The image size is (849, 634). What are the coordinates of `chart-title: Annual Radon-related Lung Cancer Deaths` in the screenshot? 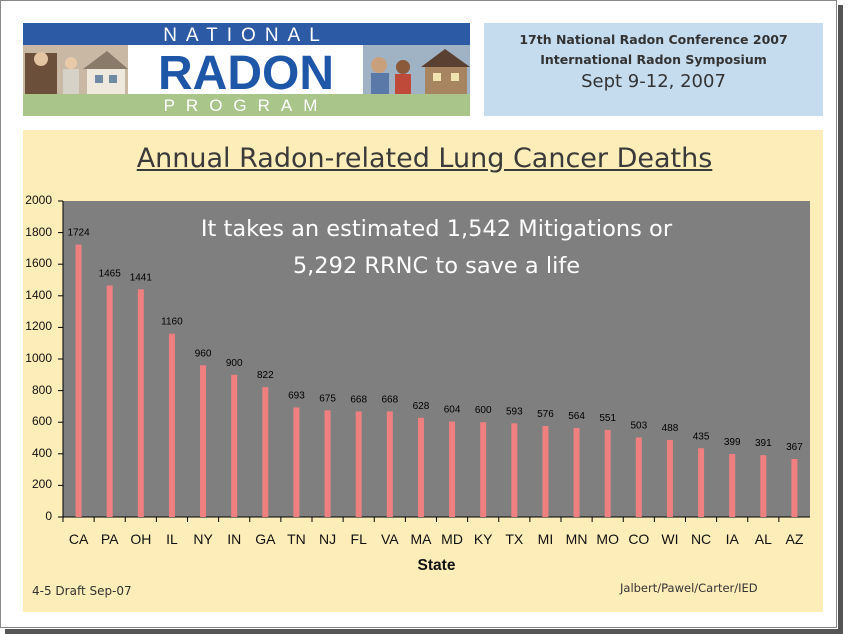 It's located at (424, 158).